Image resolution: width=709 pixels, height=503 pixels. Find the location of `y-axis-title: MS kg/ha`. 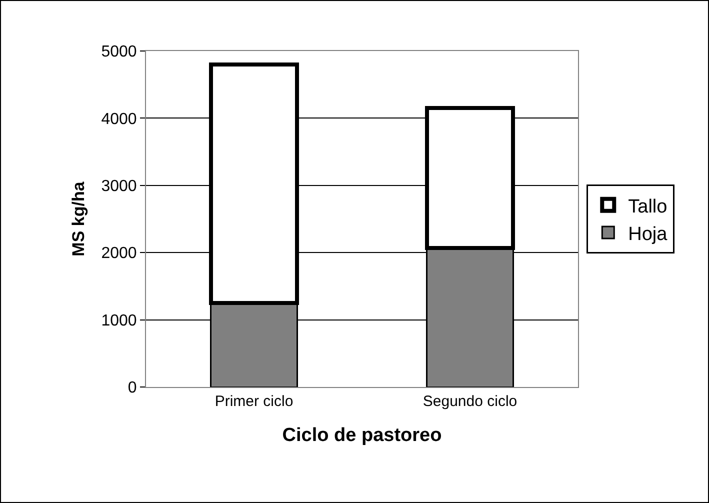

y-axis-title: MS kg/ha is located at coordinates (78, 218).